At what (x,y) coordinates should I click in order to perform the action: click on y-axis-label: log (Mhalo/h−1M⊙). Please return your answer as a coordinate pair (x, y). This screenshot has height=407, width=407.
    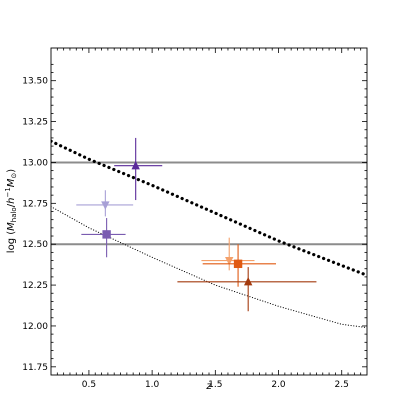
    Looking at the image, I should click on (11, 211).